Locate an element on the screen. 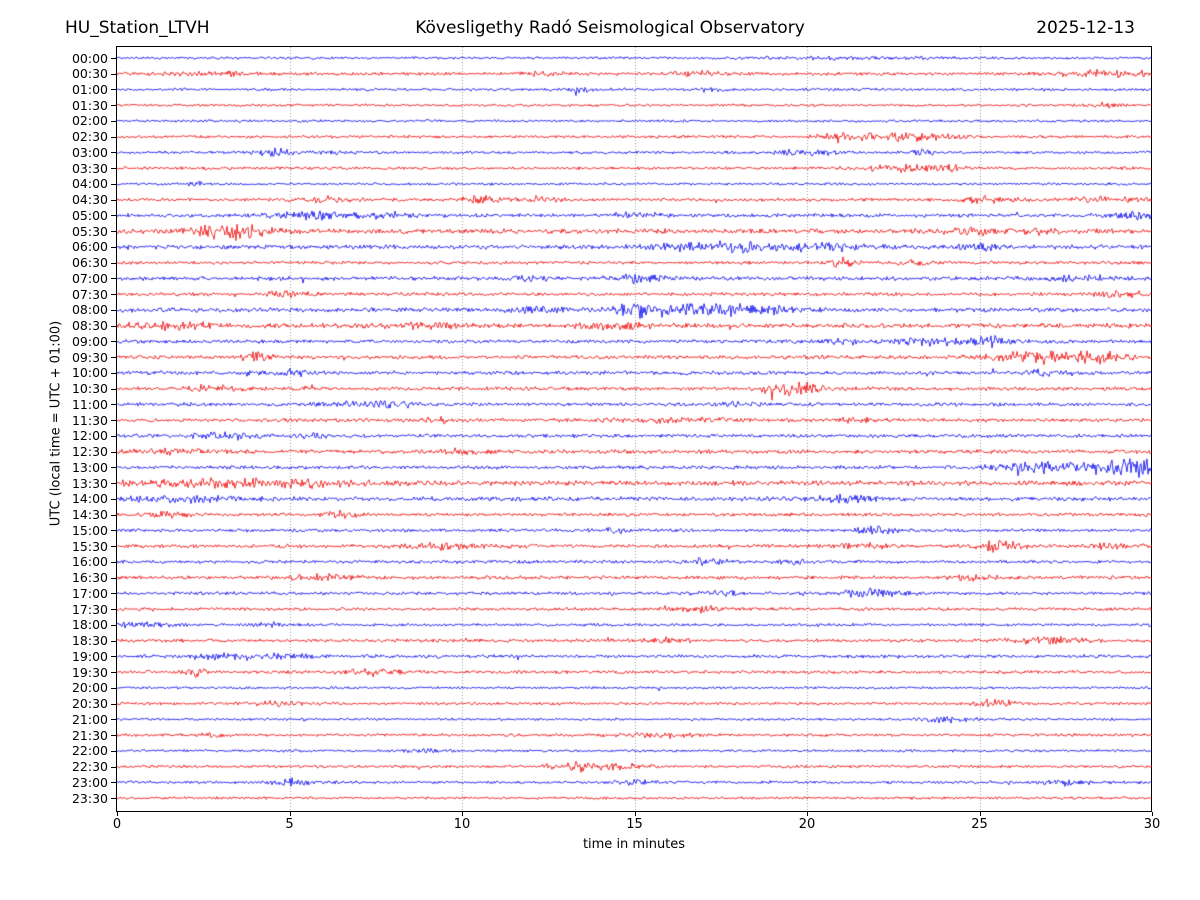 This screenshot has width=1200, height=900. time-label-06:30: 06:30 is located at coordinates (89, 263).